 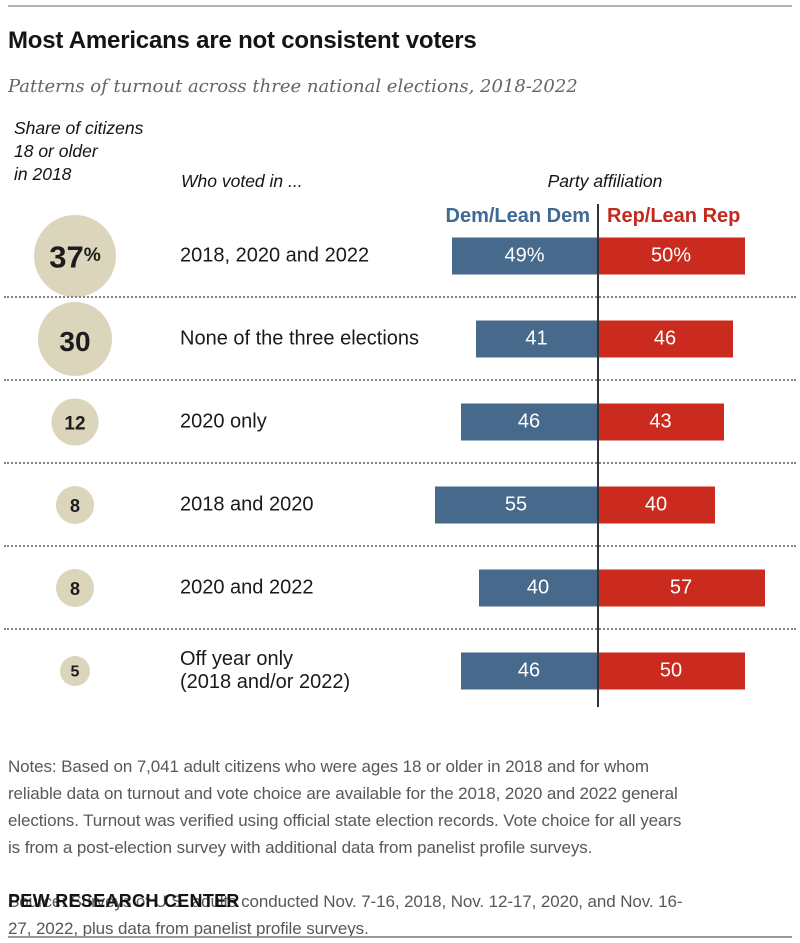 I want to click on rep-bar: 43, so click(x=660, y=421).